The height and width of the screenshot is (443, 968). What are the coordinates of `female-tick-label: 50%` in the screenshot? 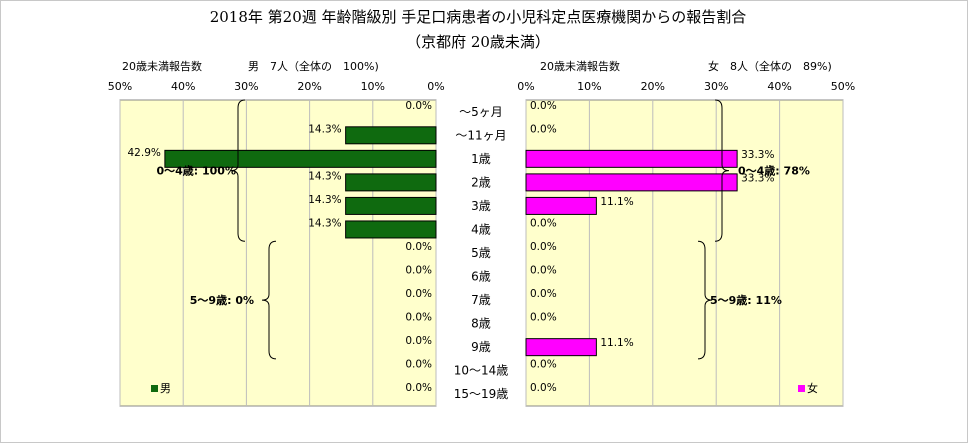 It's located at (843, 86).